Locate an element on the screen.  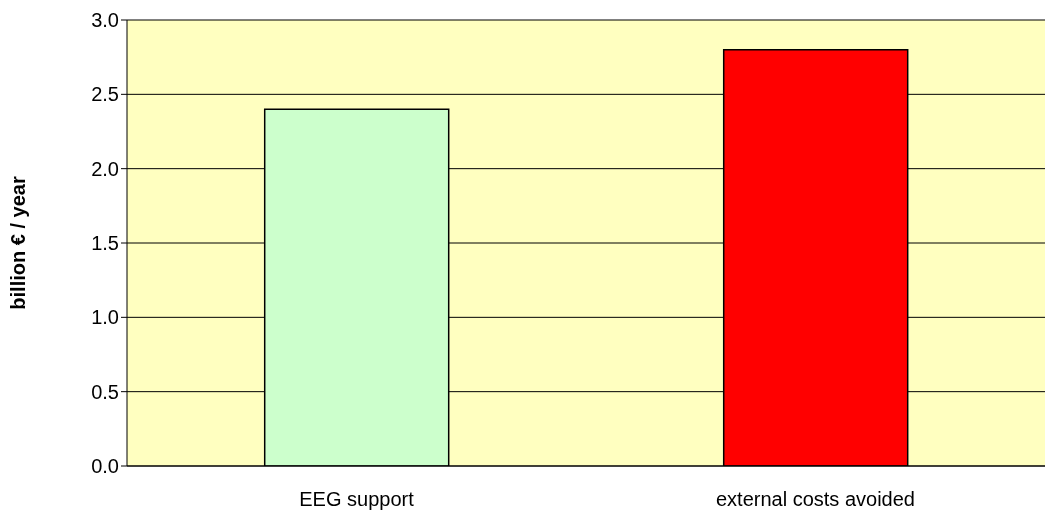
y-axis-title: billion € / year is located at coordinates (18, 243).